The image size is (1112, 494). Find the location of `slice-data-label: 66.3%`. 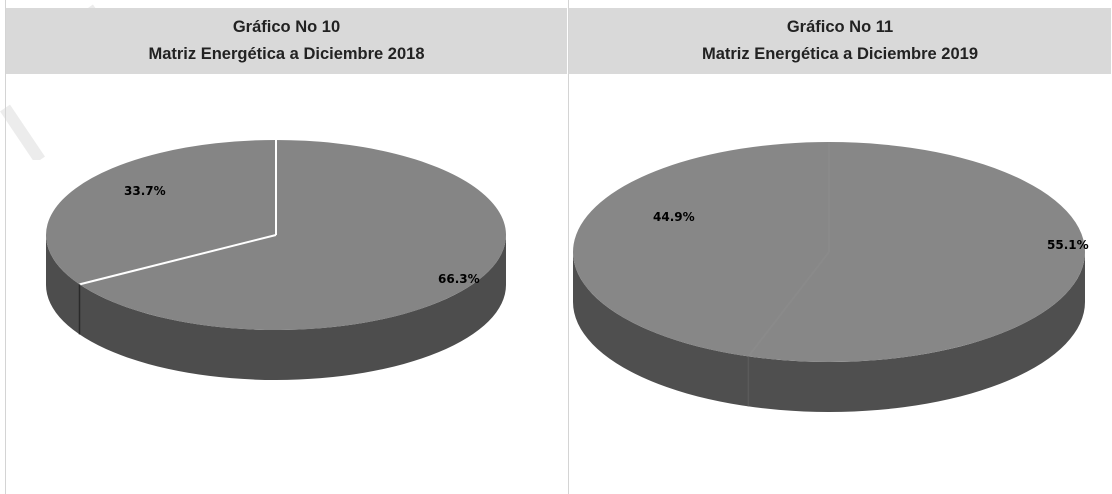

slice-data-label: 66.3% is located at coordinates (459, 279).